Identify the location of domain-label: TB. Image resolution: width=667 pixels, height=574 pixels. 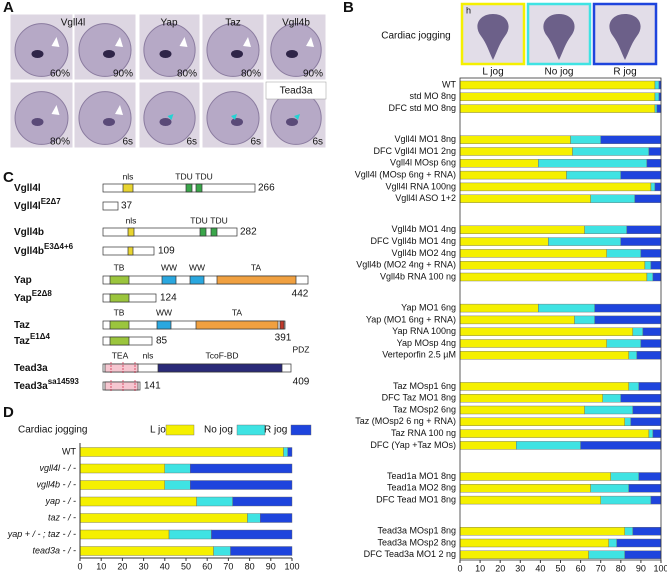
(119, 312).